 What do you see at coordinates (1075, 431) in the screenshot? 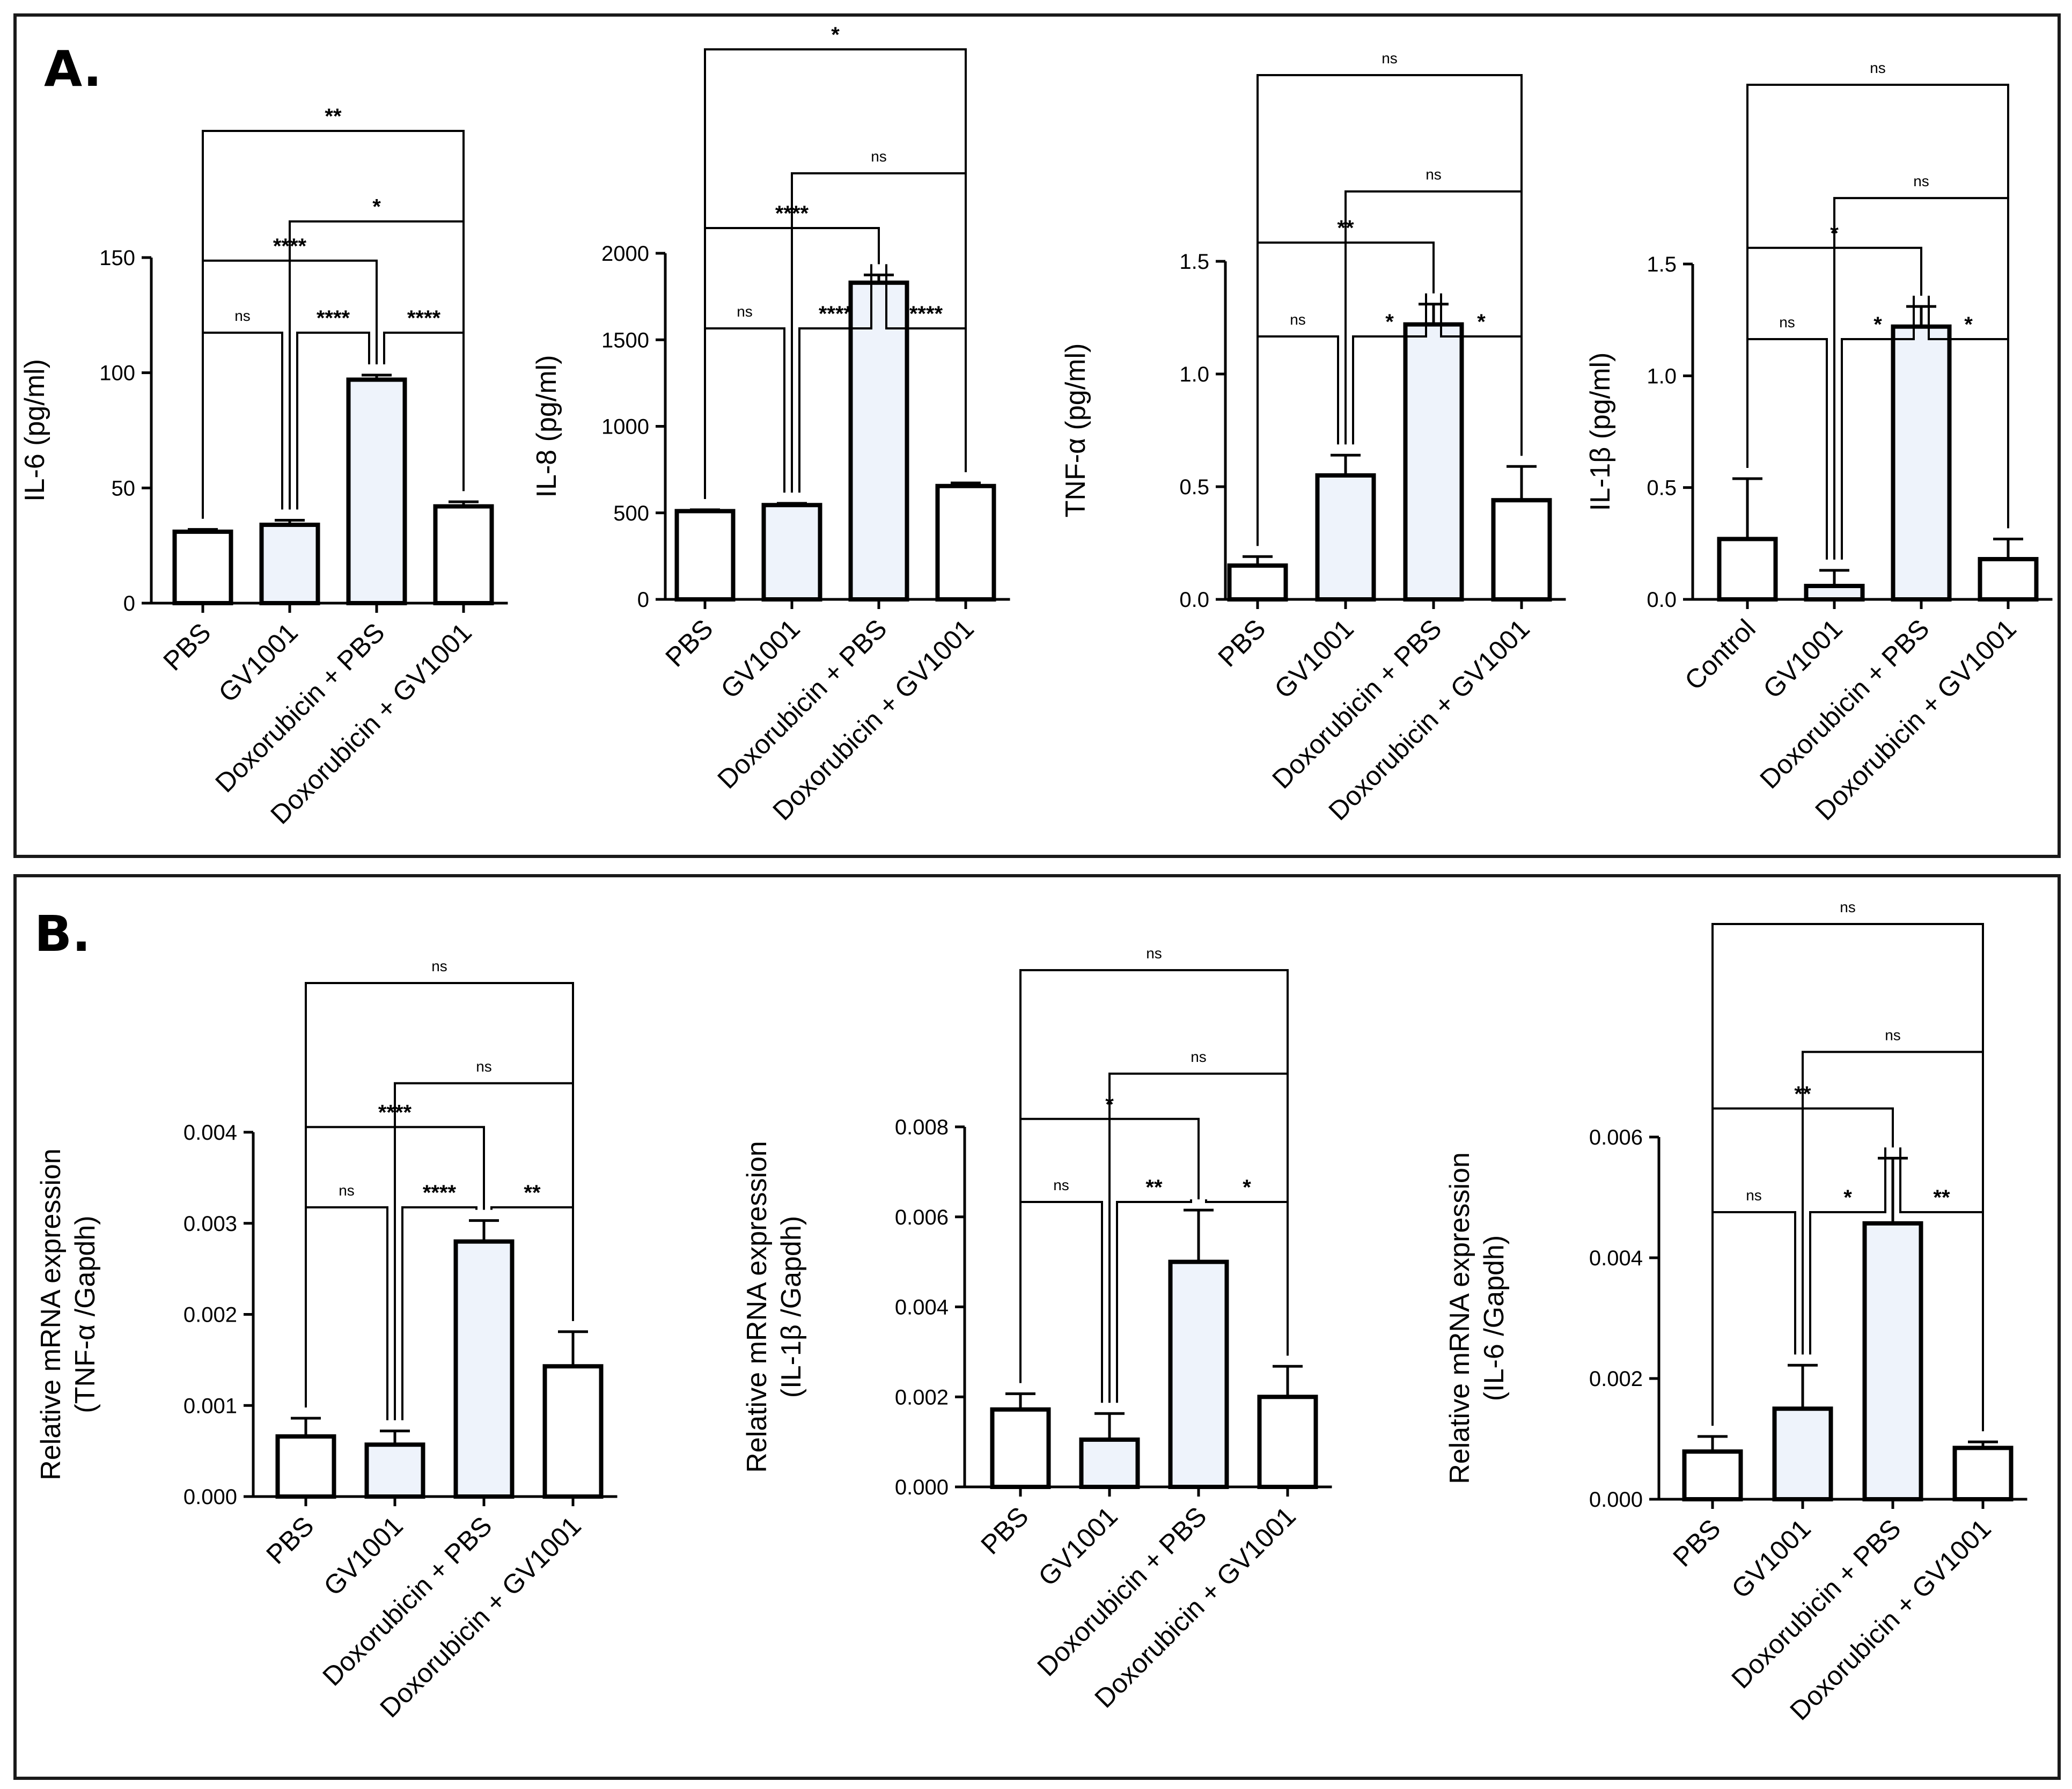
I see `y-axis-label: TNF-α (pg/ml)` at bounding box center [1075, 431].